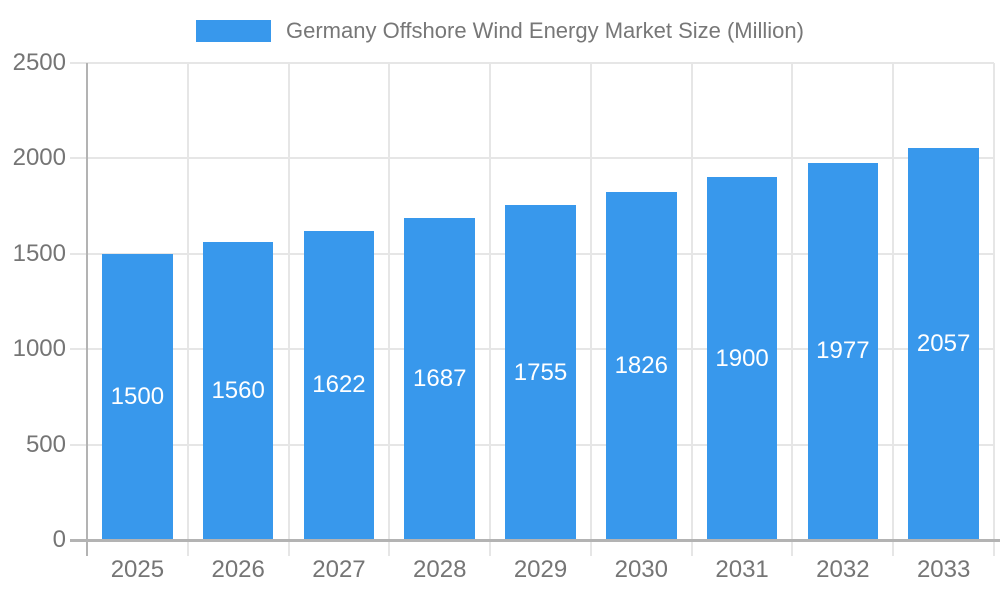 The height and width of the screenshot is (600, 1000). Describe the element at coordinates (641, 569) in the screenshot. I see `x-tick-label-2030: 2030` at that location.